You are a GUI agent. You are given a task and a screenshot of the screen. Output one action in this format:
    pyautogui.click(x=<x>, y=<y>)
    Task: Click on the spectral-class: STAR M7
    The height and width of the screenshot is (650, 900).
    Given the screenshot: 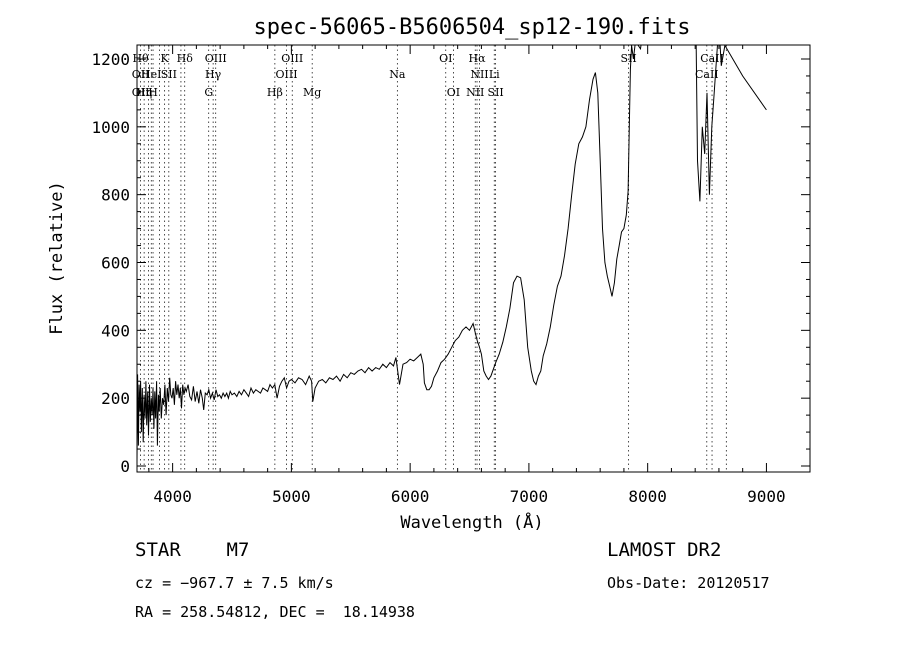 What is the action you would take?
    pyautogui.click(x=192, y=550)
    